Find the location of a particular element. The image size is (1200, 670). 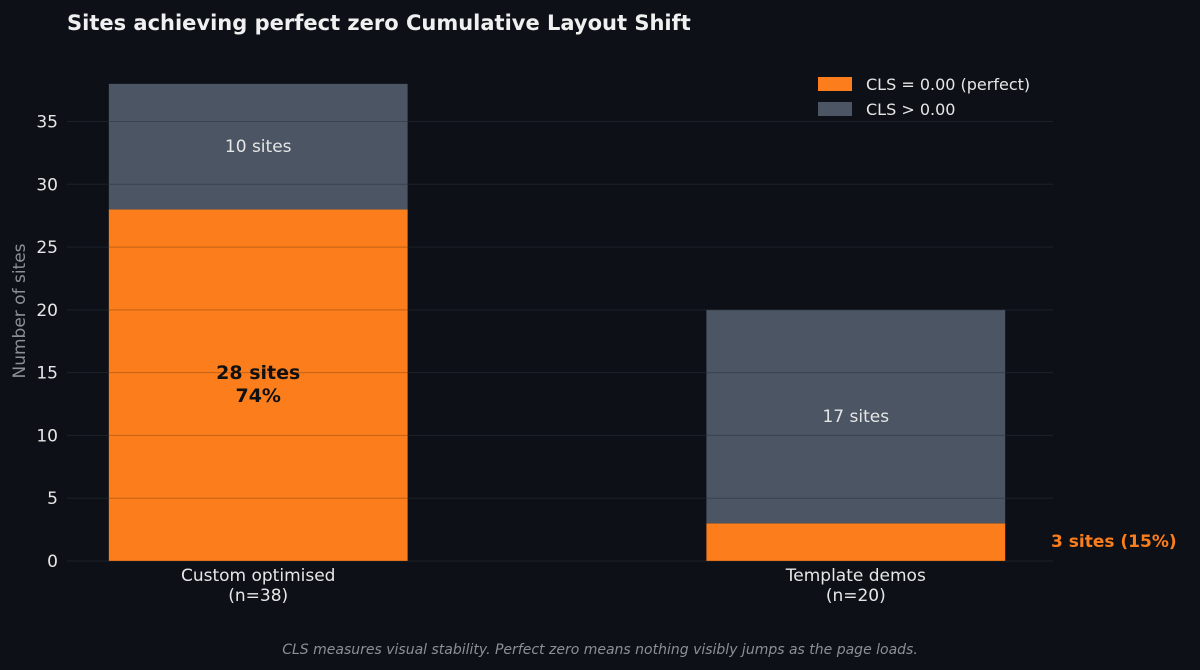

data-label: 17 sites is located at coordinates (855, 417).